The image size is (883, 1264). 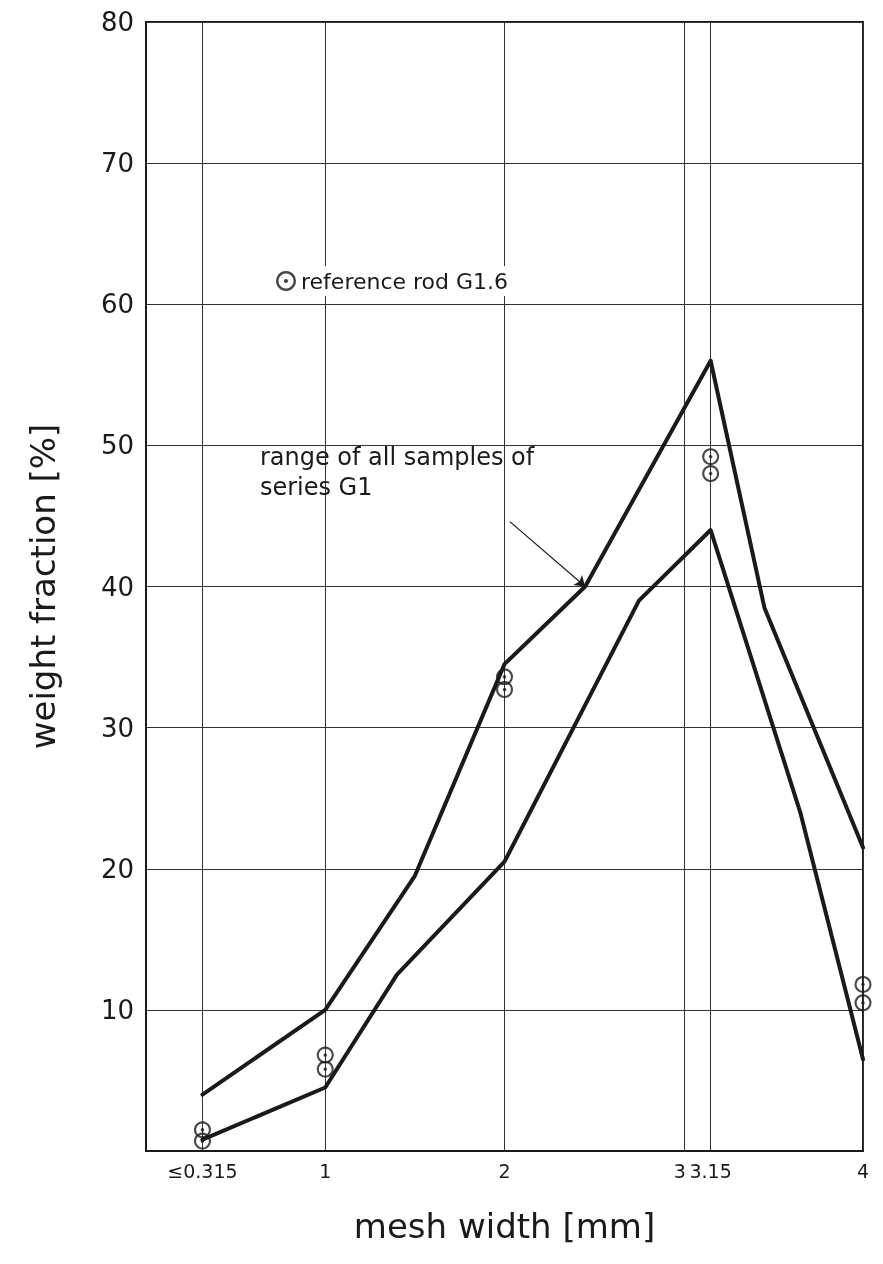 What do you see at coordinates (504, 1226) in the screenshot?
I see `x-axis-title: mesh width [mm]` at bounding box center [504, 1226].